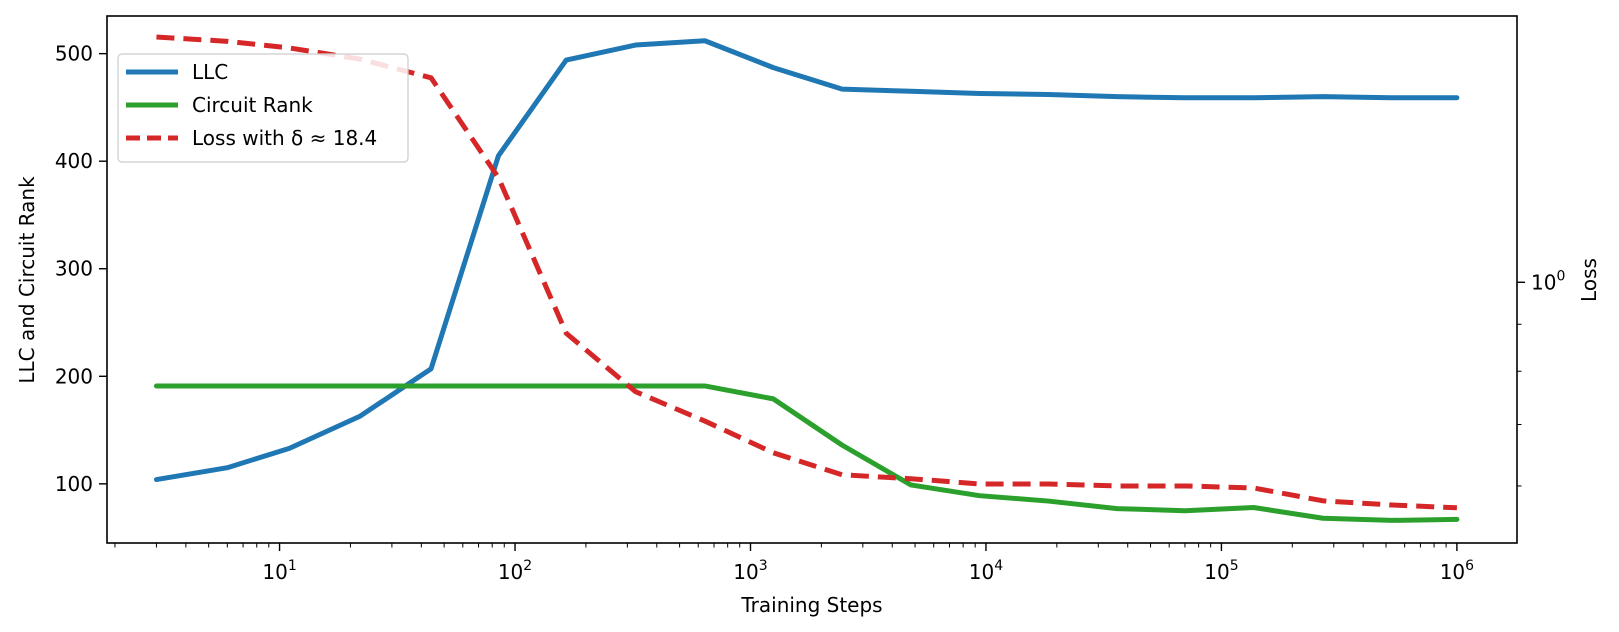 The height and width of the screenshot is (632, 1619). I want to click on y-tick-label: 400, so click(74, 161).